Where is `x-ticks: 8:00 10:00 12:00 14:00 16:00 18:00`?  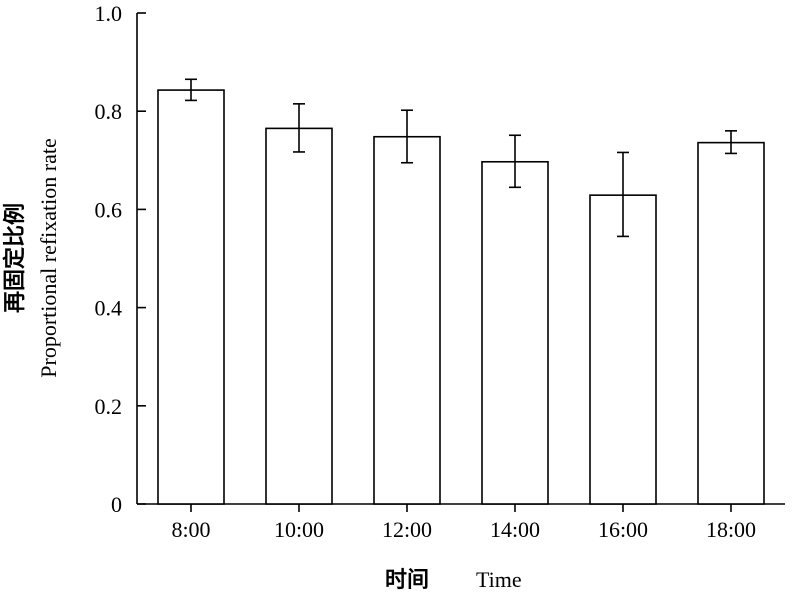
x-ticks: 8:00 10:00 12:00 14:00 16:00 18:00 is located at coordinates (463, 523).